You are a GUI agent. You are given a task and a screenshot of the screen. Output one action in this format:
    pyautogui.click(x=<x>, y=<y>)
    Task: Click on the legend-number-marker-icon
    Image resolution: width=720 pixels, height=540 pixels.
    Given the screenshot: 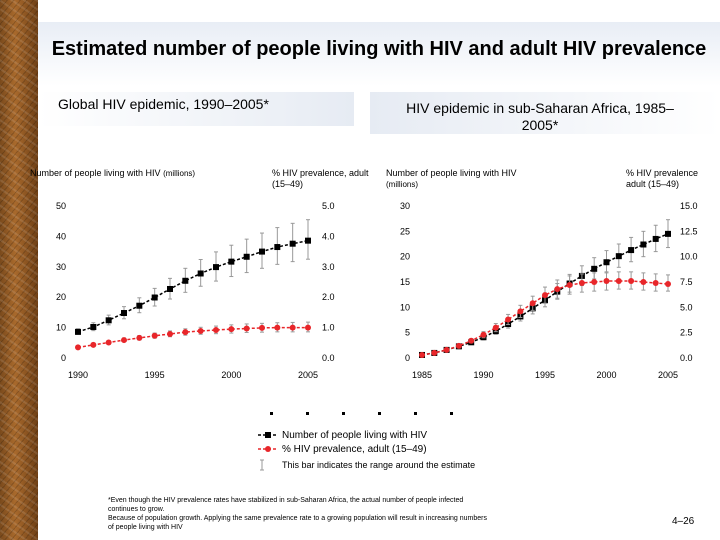 What is the action you would take?
    pyautogui.click(x=268, y=435)
    